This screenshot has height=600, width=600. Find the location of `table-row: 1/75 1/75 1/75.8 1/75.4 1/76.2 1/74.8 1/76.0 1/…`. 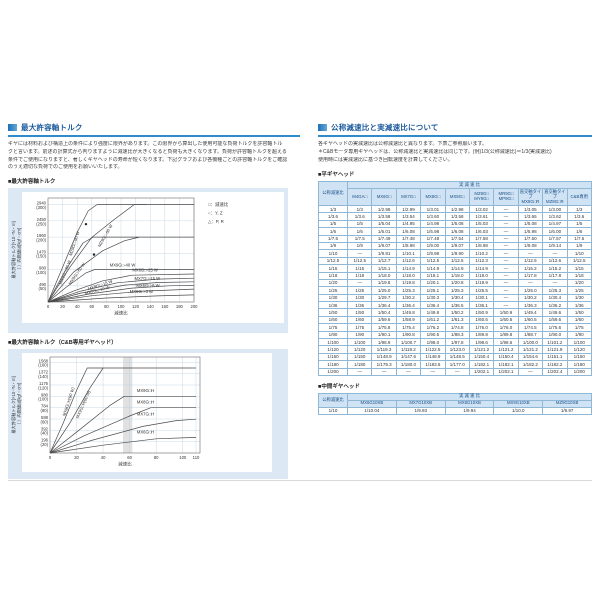

table-row: 1/75 1/75 1/75.8 1/75.4 1/76.2 1/74.8 1/76.0 1/… is located at coordinates (455, 327).